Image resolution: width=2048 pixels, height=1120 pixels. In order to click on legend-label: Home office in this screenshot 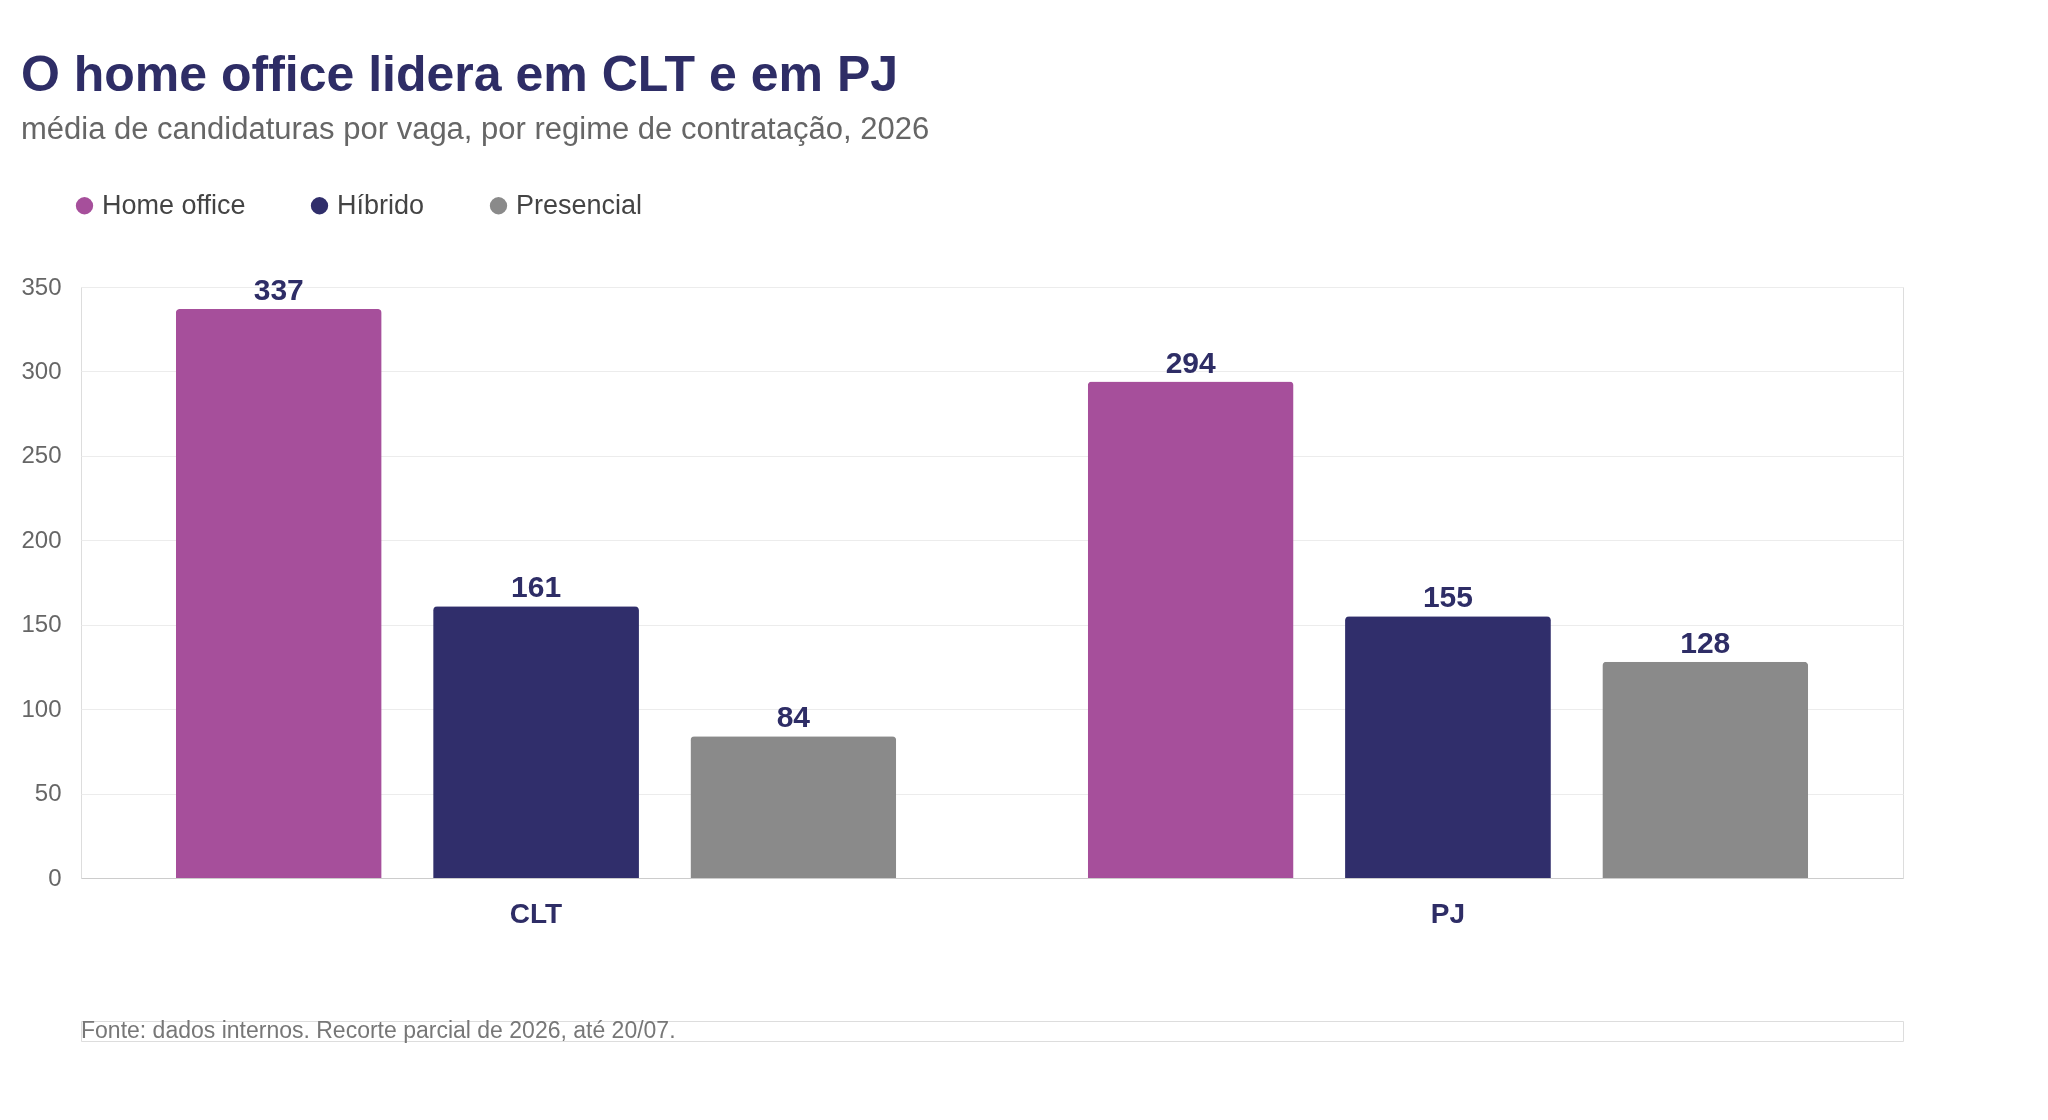, I will do `click(174, 204)`.